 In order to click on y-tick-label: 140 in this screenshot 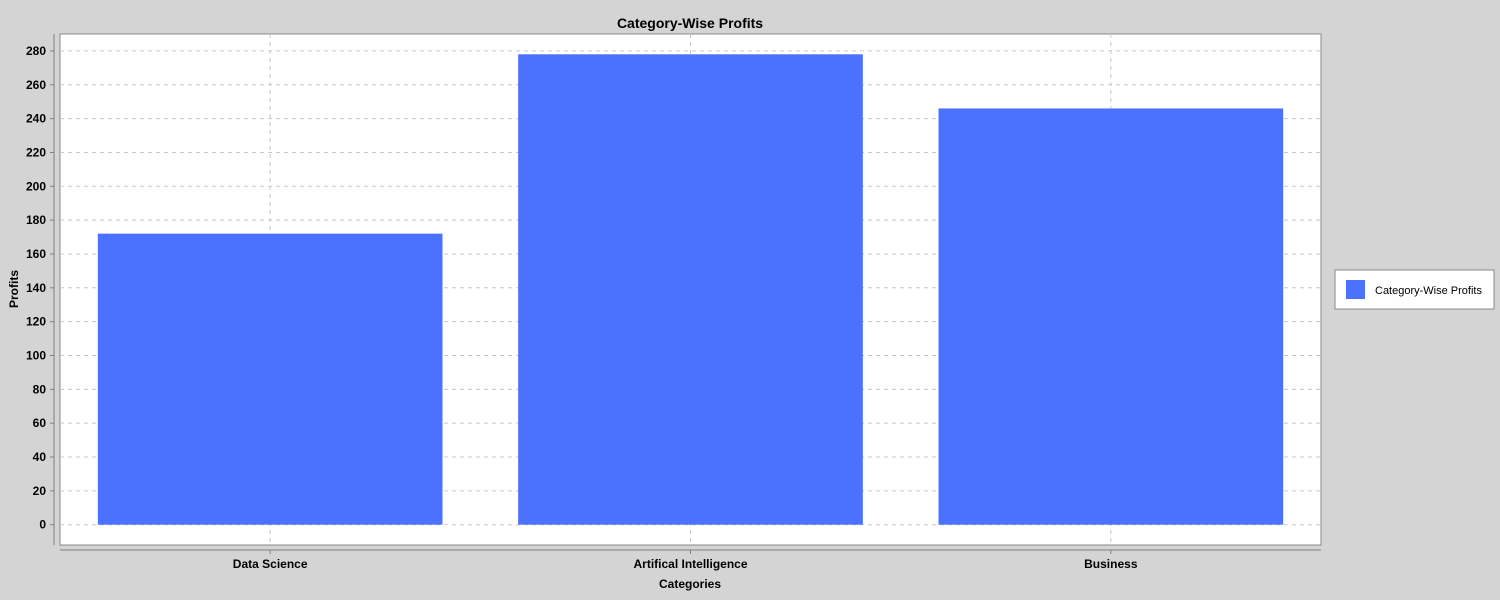, I will do `click(36, 288)`.